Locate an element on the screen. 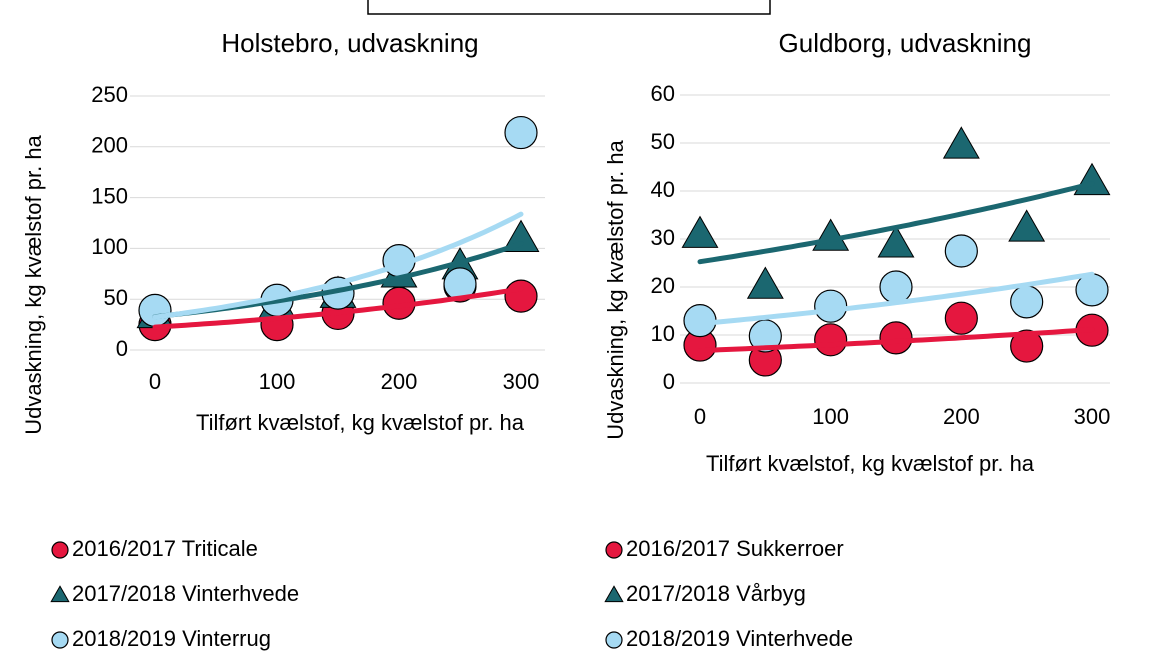 The height and width of the screenshot is (666, 1151). y-tick-label: 10 is located at coordinates (663, 333).